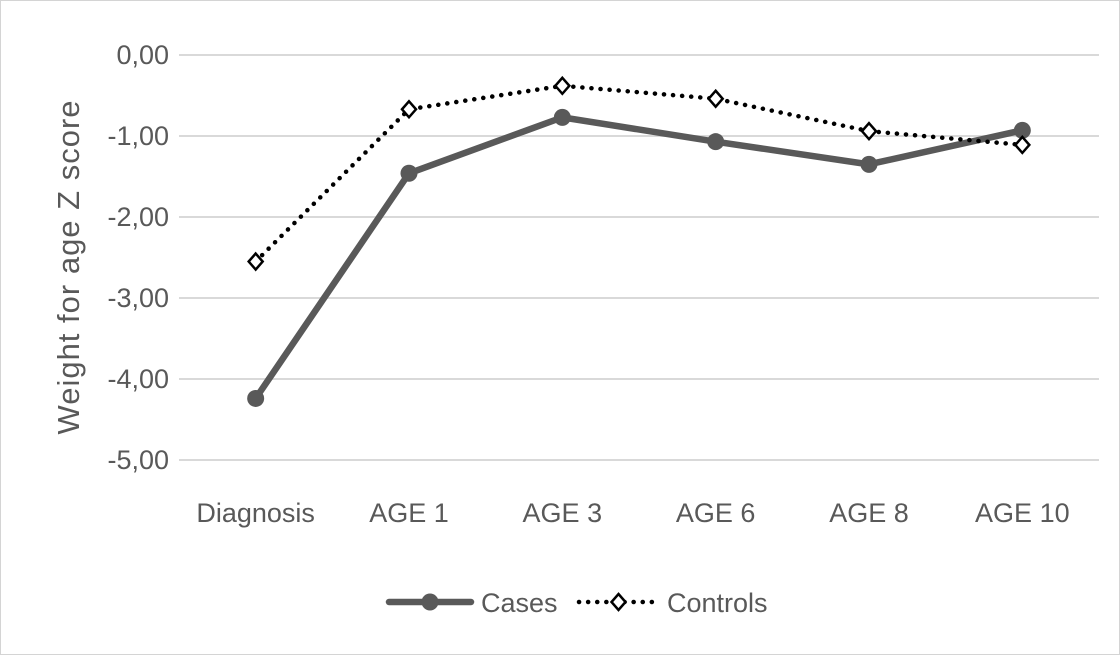 The height and width of the screenshot is (656, 1120). I want to click on x-axis-ticks: Diagnosis AGE 1 AGE 3 AGE 6 AGE 8 AGE 10, so click(632, 513).